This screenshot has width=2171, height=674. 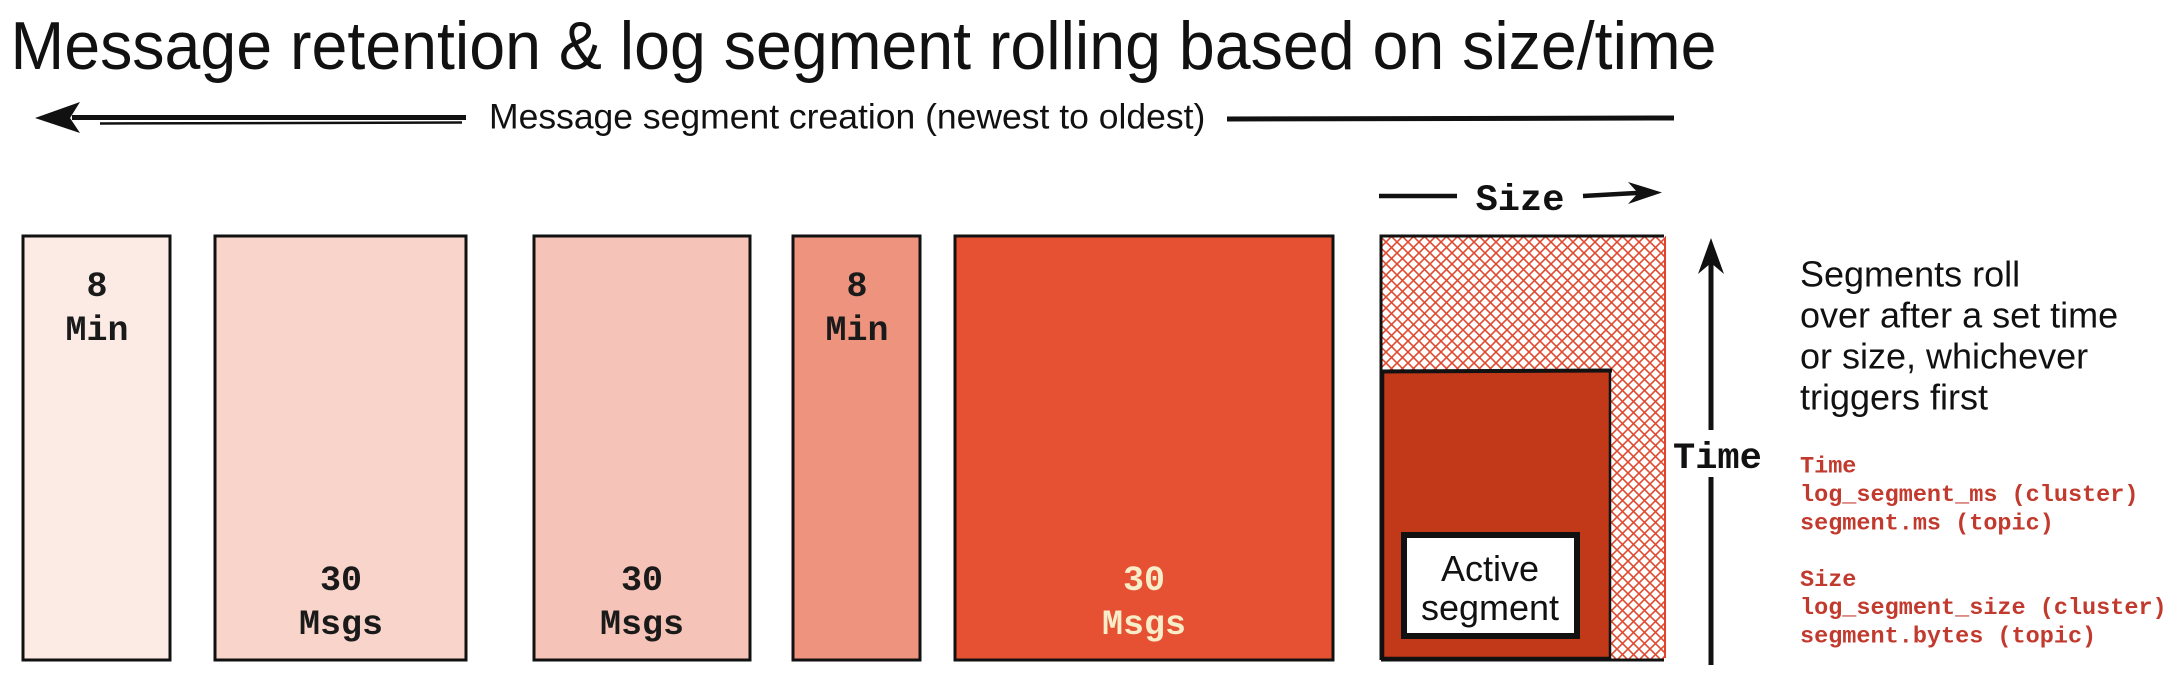 What do you see at coordinates (1983, 608) in the screenshot?
I see `svg-text: log_segment_size (cluster)` at bounding box center [1983, 608].